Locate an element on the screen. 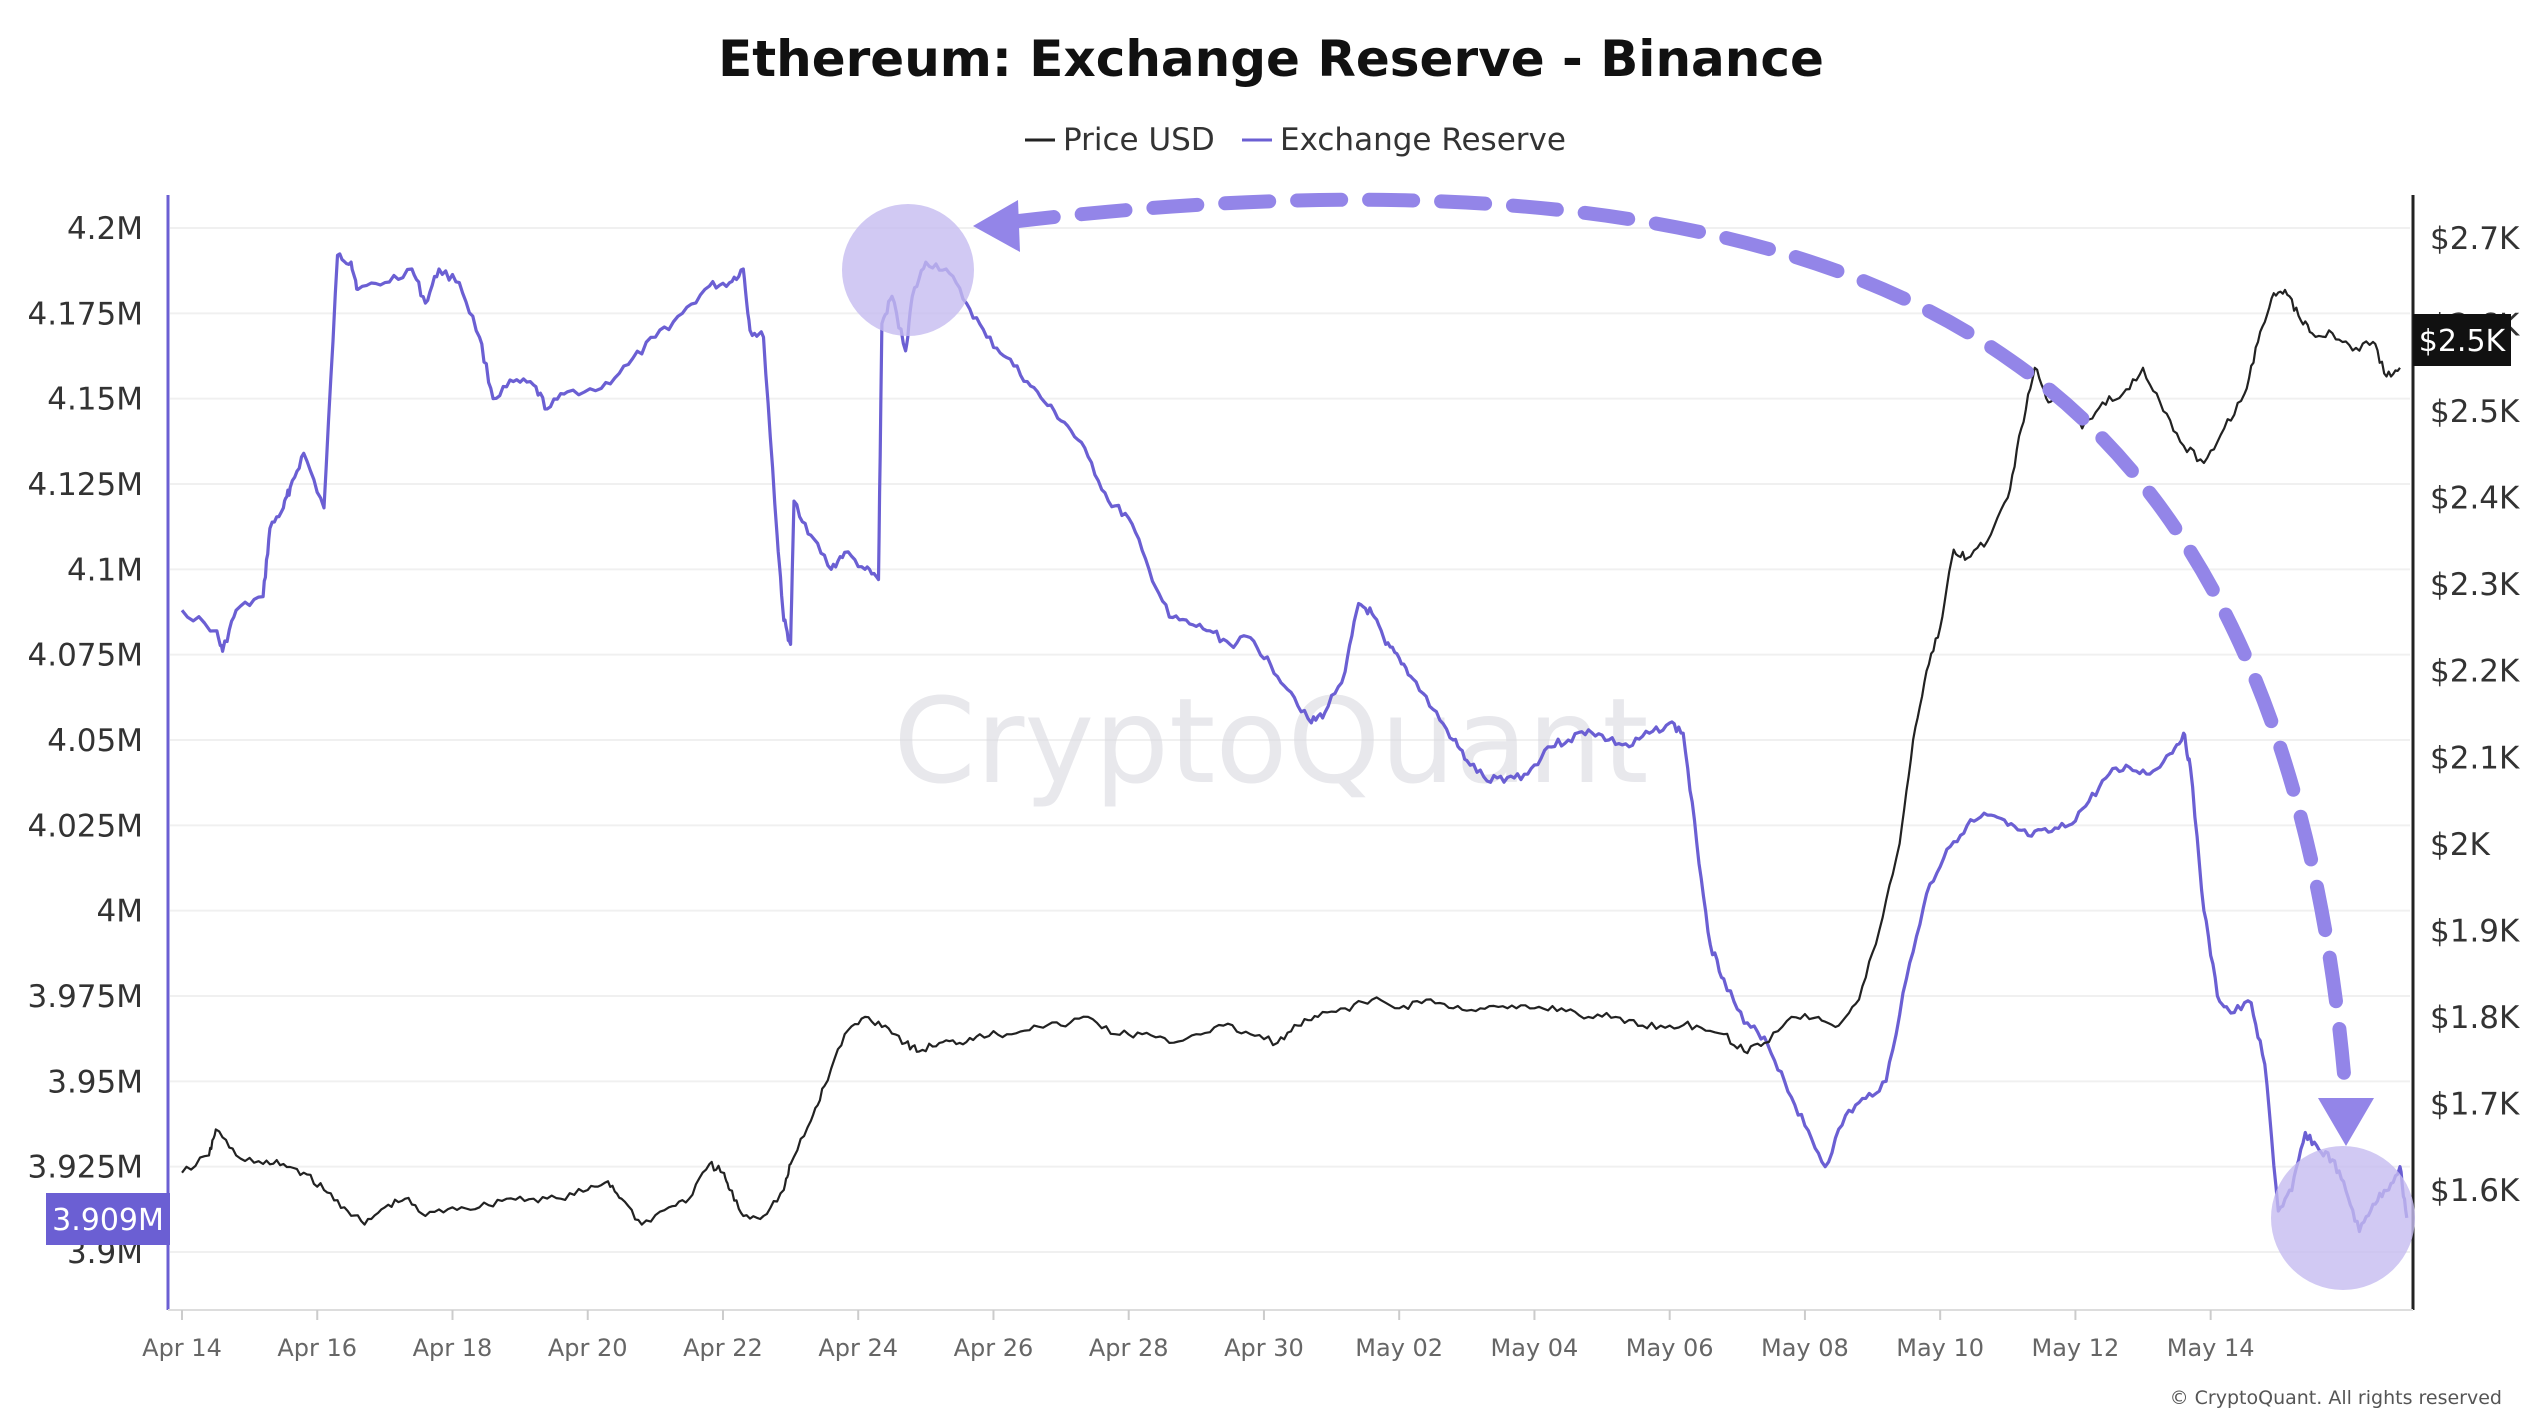 This screenshot has width=2542, height=1426. left-tick-label: 4.075M is located at coordinates (86, 656).